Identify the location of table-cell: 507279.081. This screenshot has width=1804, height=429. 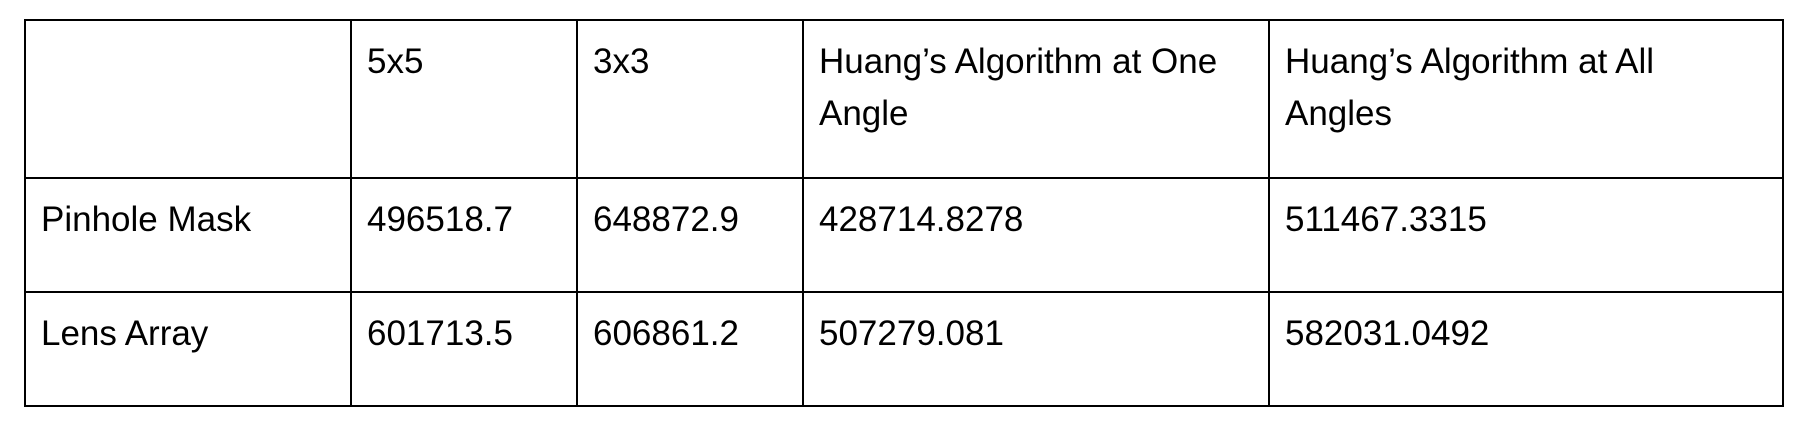
(1036, 349).